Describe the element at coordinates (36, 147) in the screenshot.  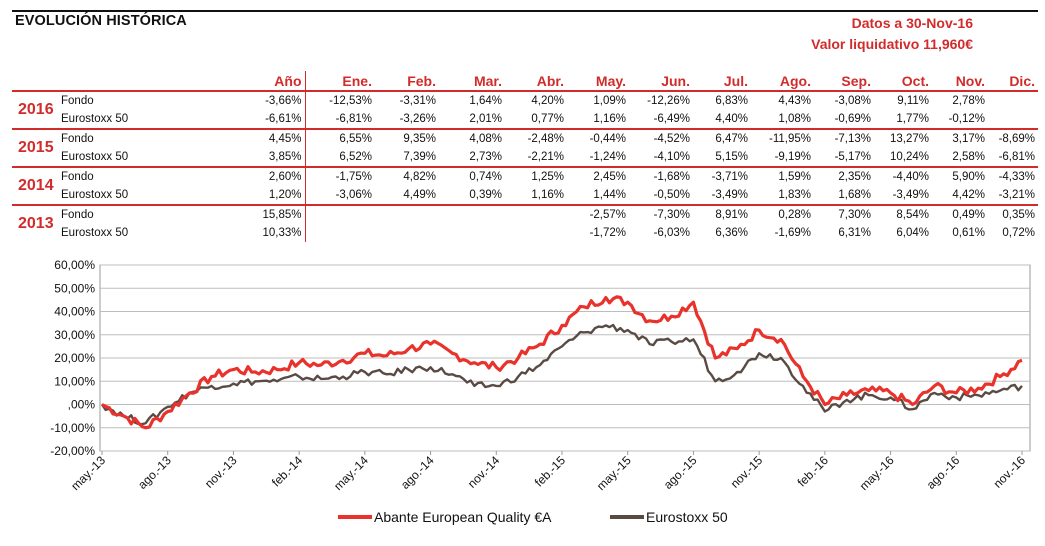
I see `year-label: 2015` at that location.